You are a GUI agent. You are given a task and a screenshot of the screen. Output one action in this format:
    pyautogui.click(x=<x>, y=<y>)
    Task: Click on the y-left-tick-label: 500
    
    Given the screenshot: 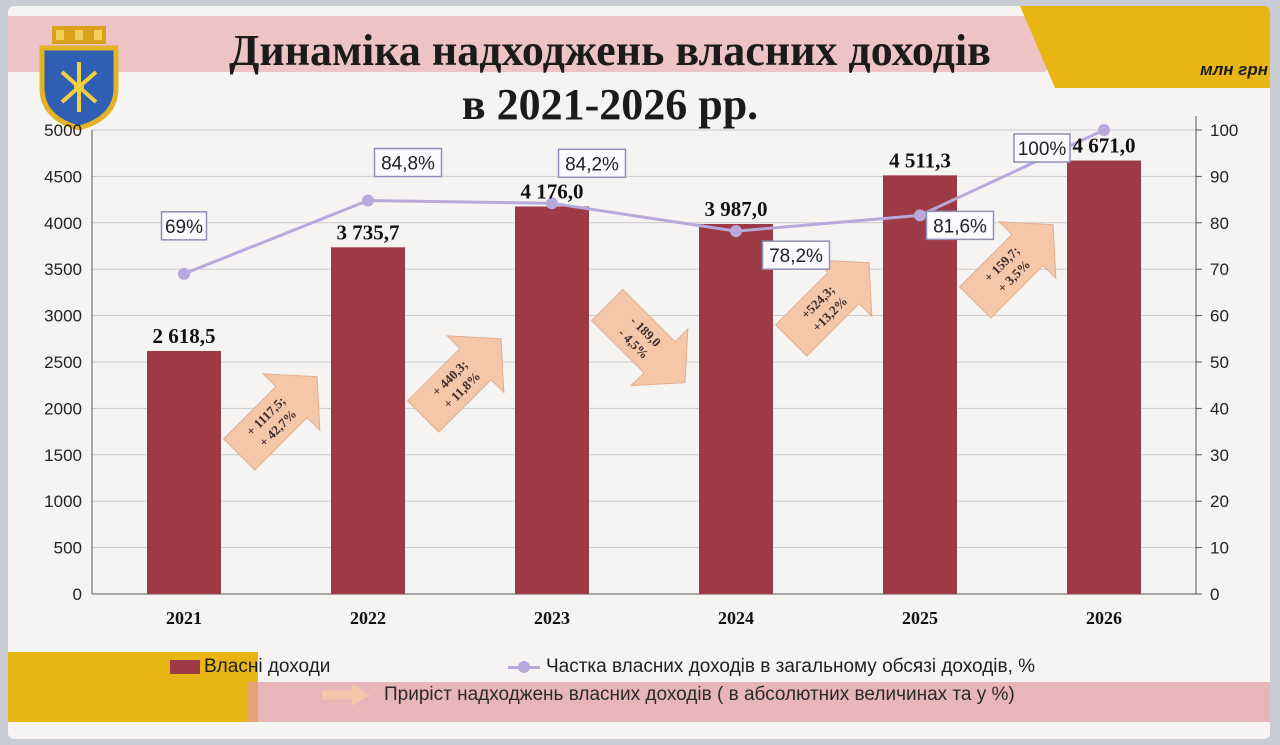 What is the action you would take?
    pyautogui.click(x=68, y=548)
    